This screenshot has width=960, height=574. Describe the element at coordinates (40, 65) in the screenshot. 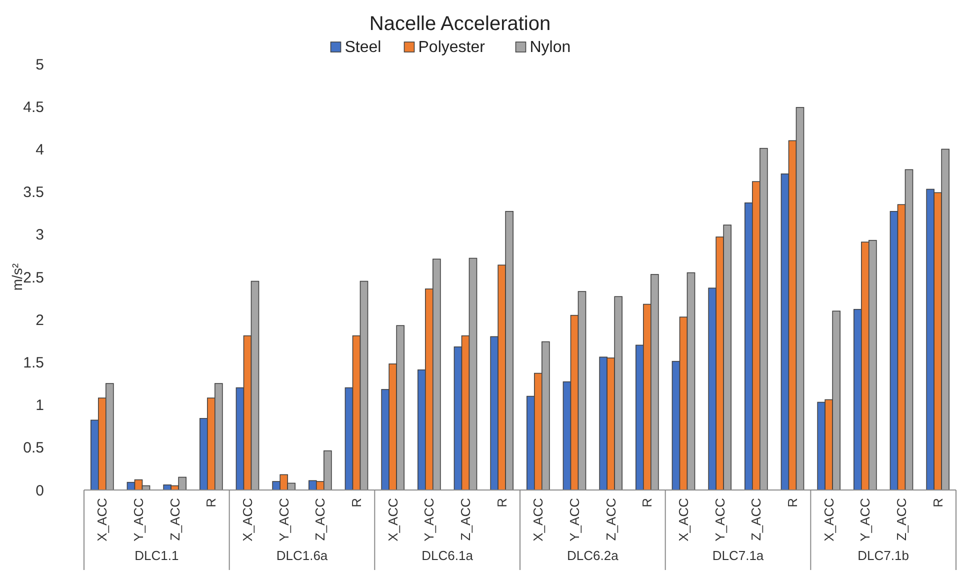

I see `y-tick-label: 5` at that location.